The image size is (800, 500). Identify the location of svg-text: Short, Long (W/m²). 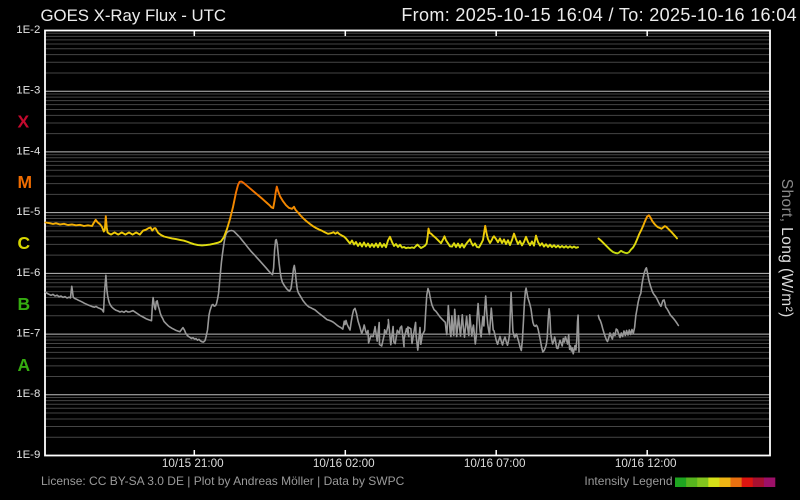
(786, 248).